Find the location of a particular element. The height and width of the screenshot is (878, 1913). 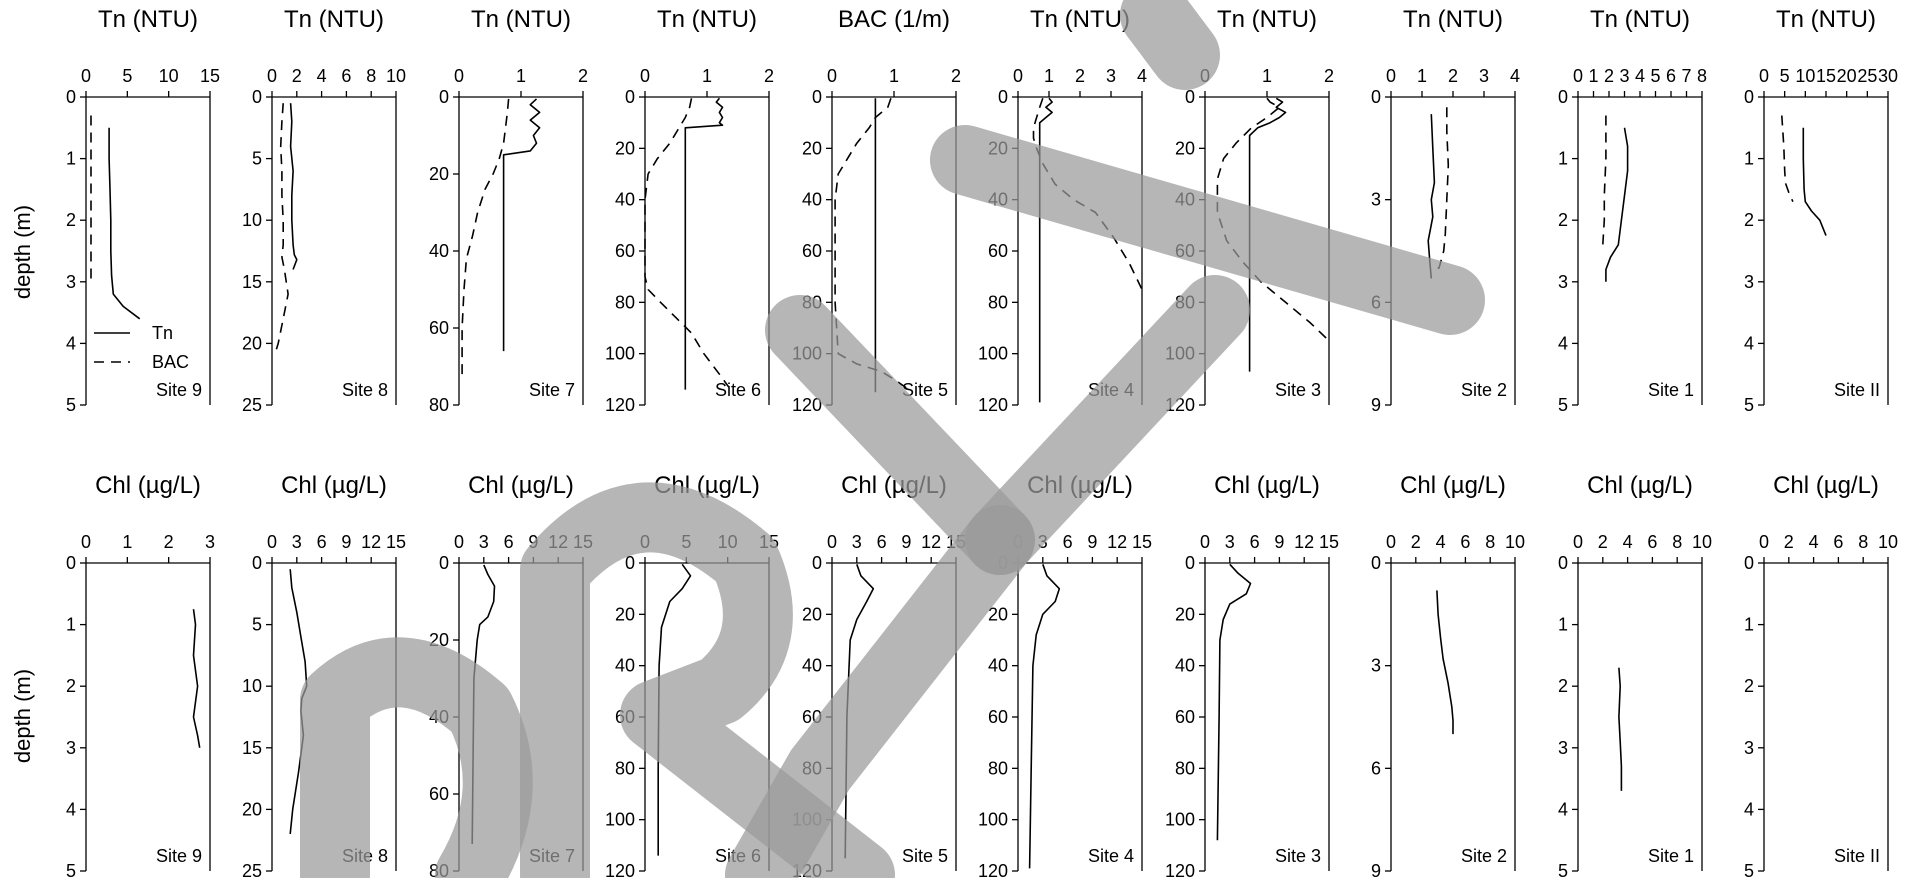

site-label: Site 1 is located at coordinates (1671, 856).